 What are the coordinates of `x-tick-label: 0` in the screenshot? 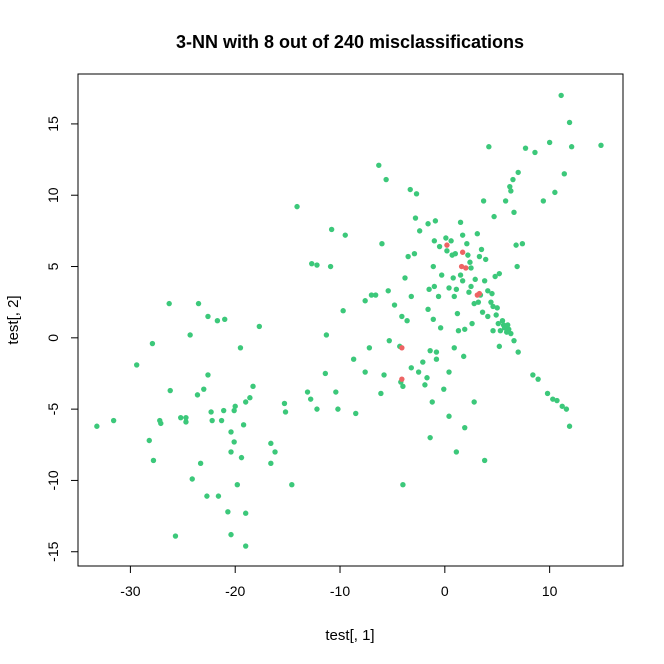 It's located at (445, 591).